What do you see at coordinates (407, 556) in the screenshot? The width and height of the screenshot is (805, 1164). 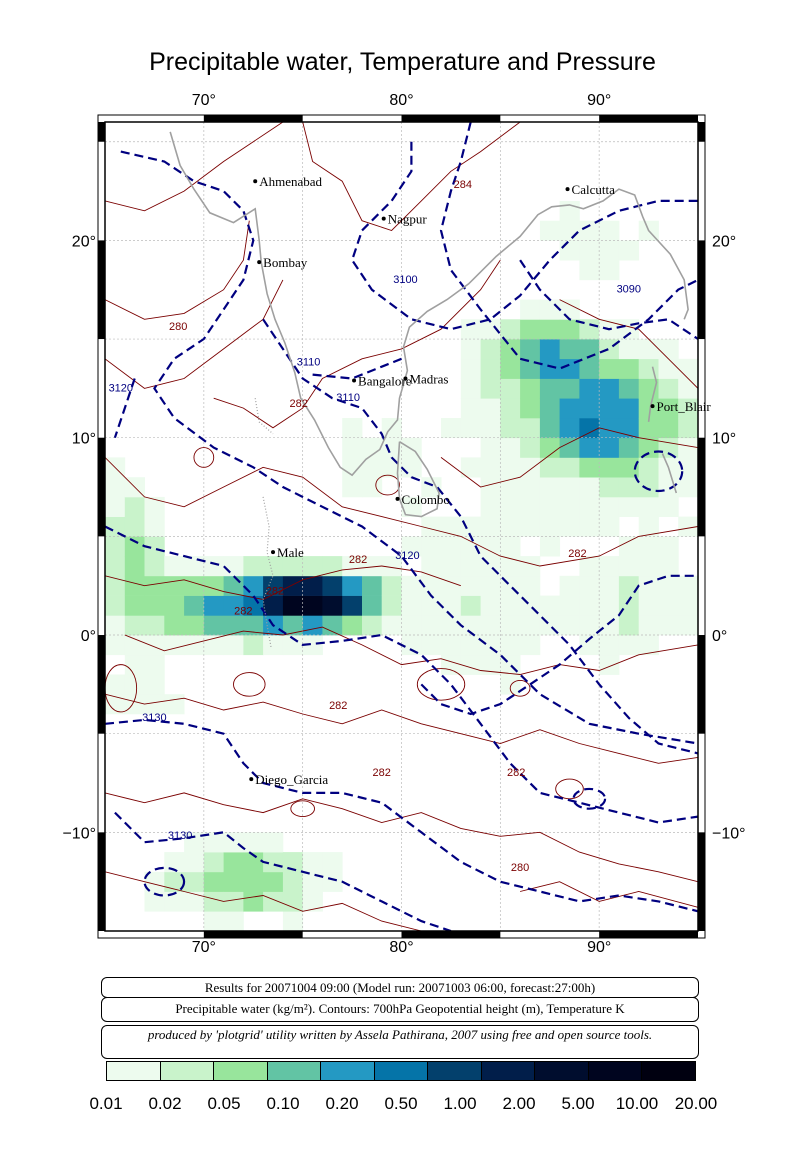 I see `height-contour-label: 3120` at bounding box center [407, 556].